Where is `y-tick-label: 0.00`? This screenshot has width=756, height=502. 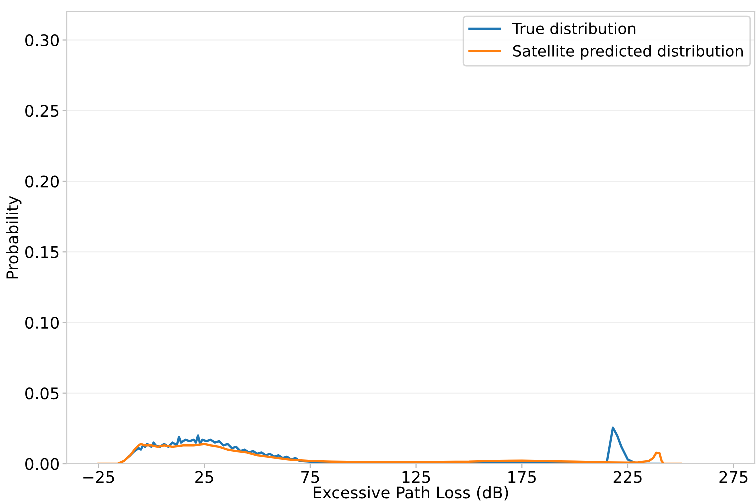 y-tick-label: 0.00 is located at coordinates (42, 464).